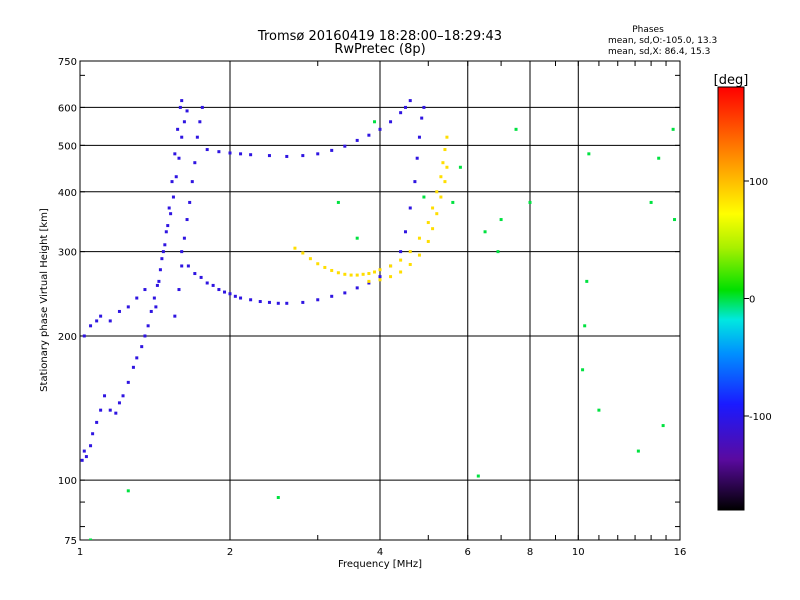 The image size is (800, 600). Describe the element at coordinates (662, 41) in the screenshot. I see `stats-line-o: mean, sd,O:-105.0, 13.3` at that location.